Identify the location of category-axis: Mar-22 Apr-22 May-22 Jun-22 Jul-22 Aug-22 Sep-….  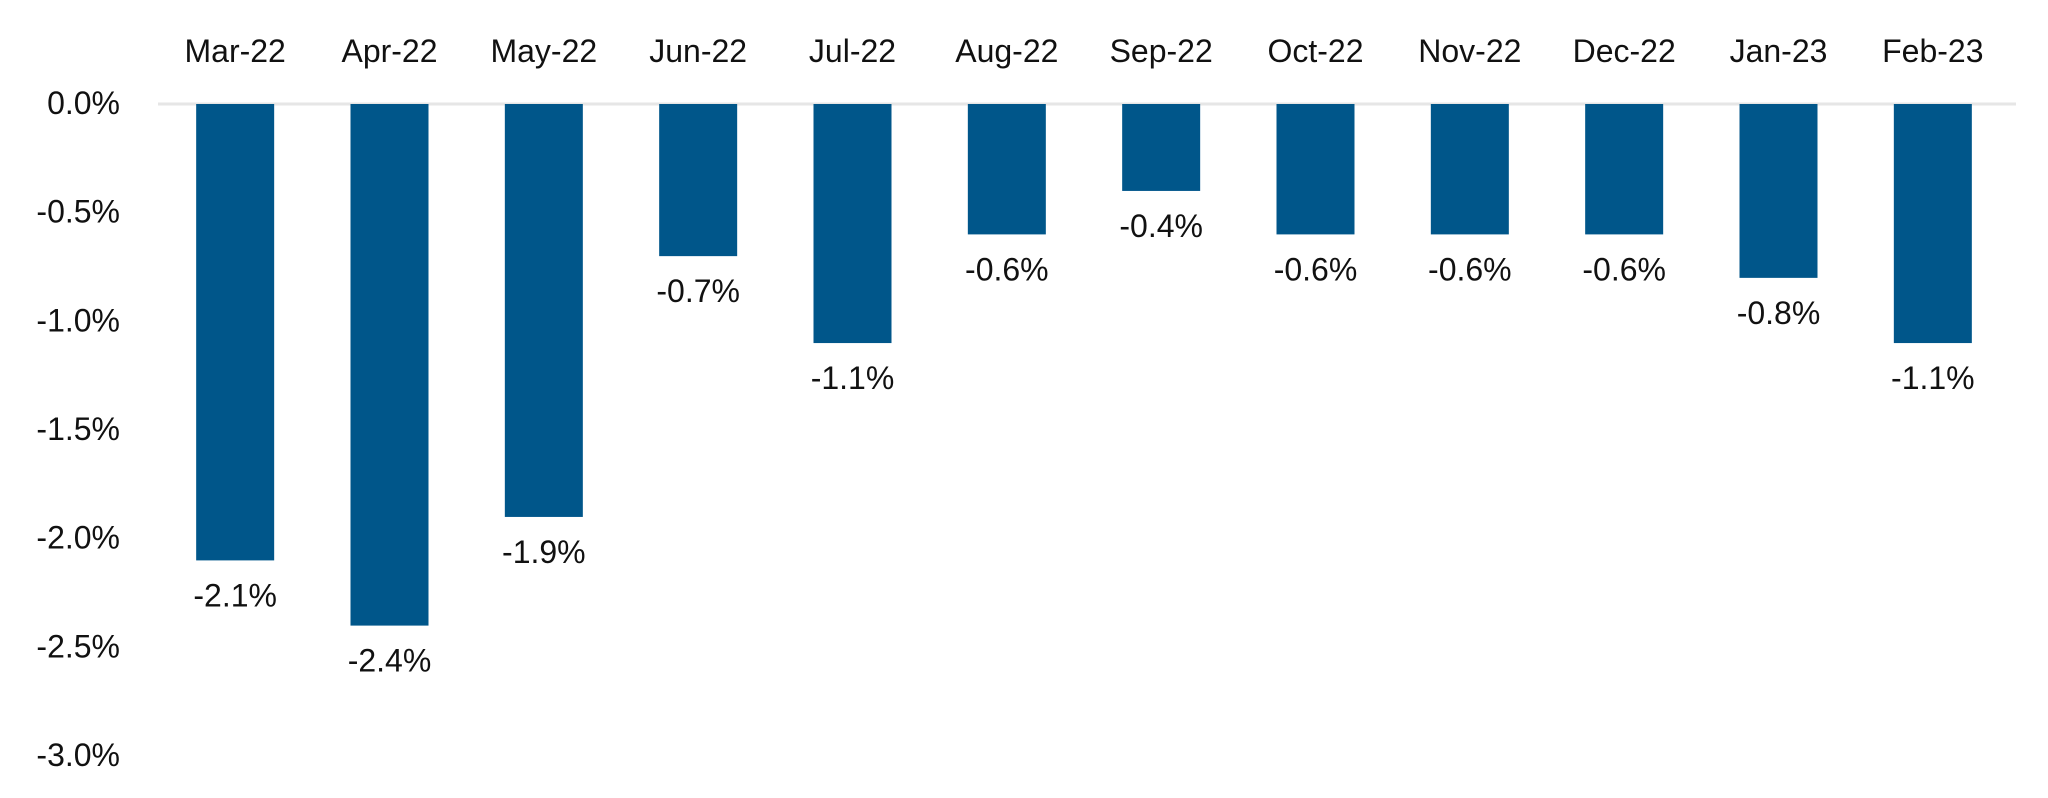
(1083, 51).